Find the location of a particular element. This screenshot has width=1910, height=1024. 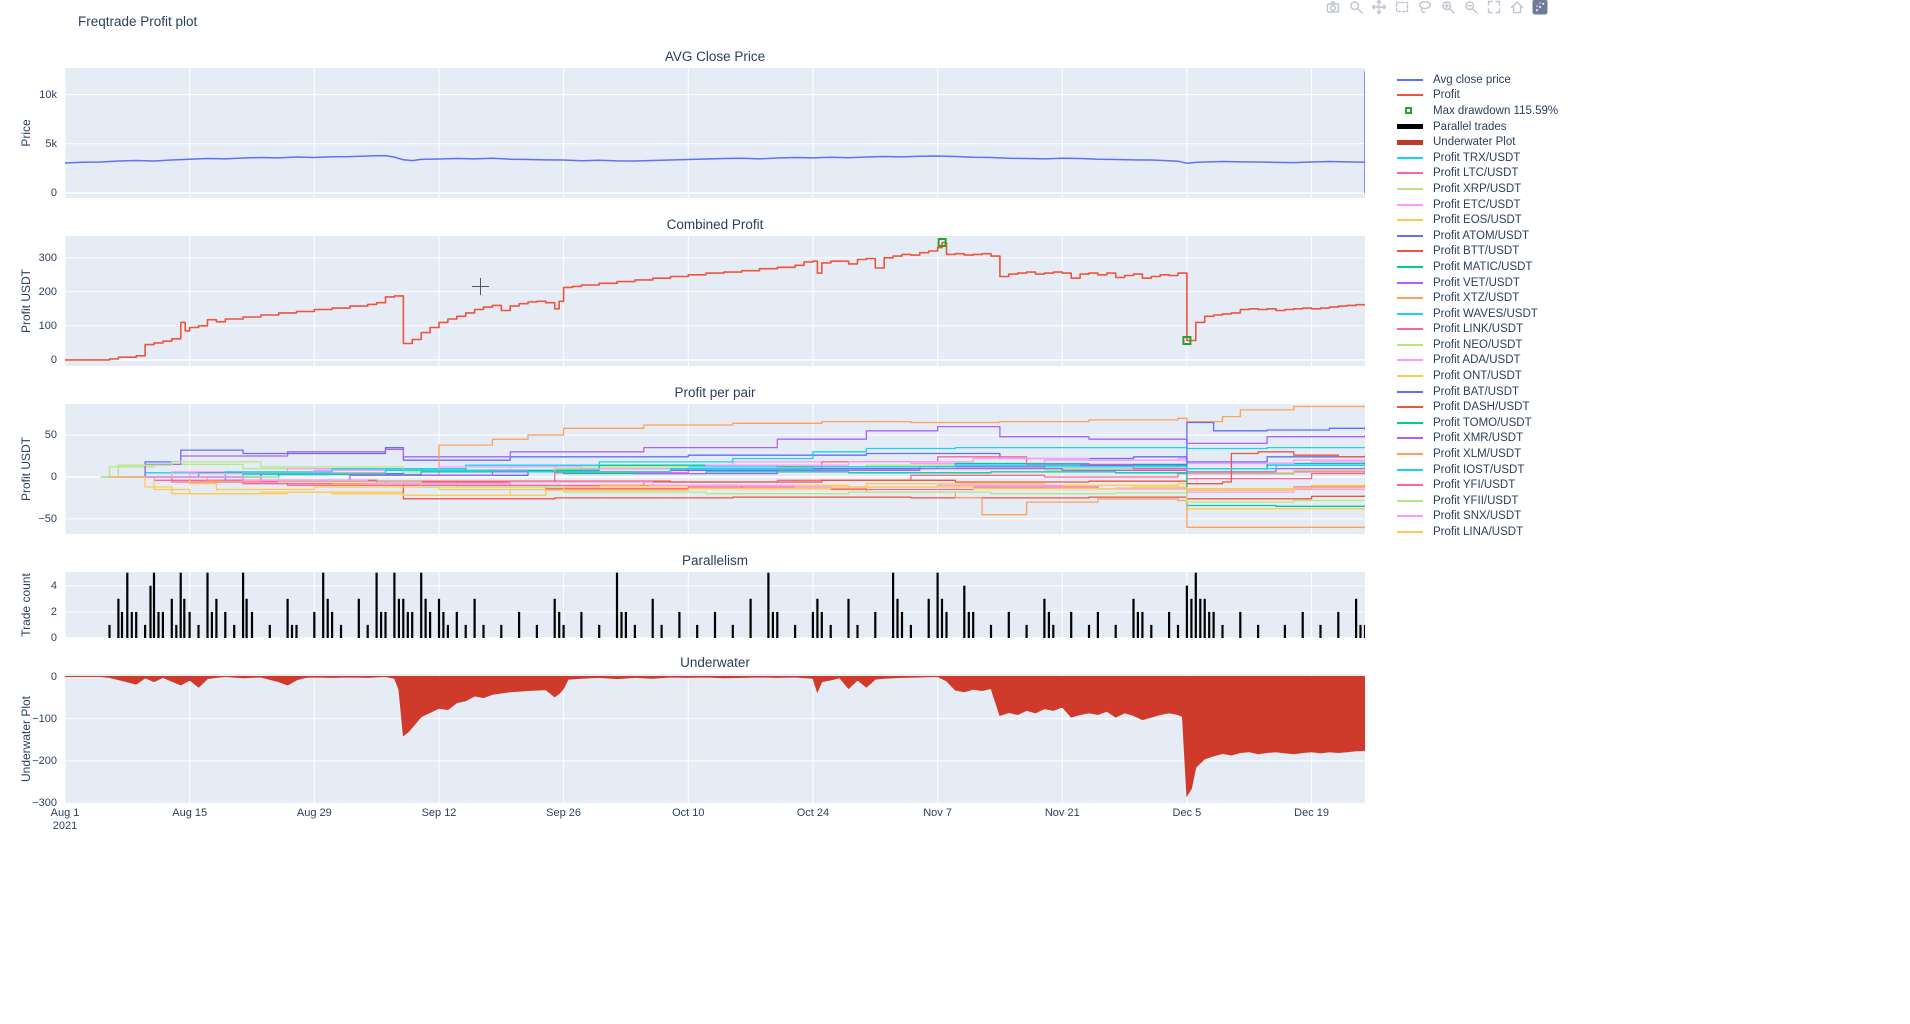

legend-item: Profit XMR/USDT is located at coordinates (1477, 439).